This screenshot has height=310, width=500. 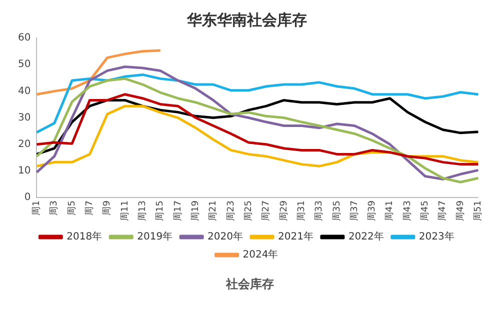 I want to click on x-tick-label: 周35, so click(x=336, y=210).